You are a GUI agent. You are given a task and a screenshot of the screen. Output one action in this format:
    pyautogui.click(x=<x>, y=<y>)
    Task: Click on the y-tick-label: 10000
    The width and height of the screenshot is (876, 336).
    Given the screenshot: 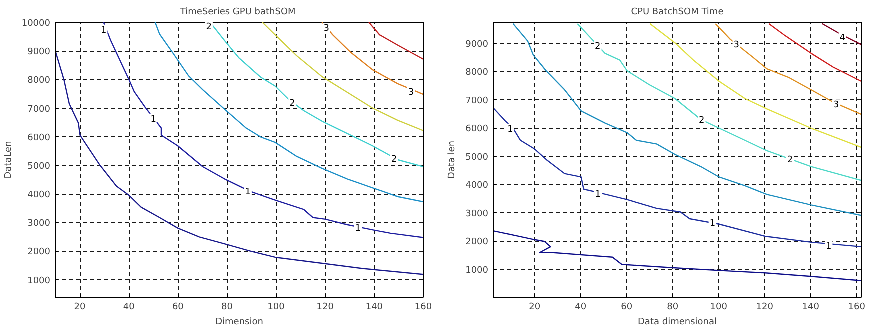 What is the action you would take?
    pyautogui.click(x=36, y=24)
    